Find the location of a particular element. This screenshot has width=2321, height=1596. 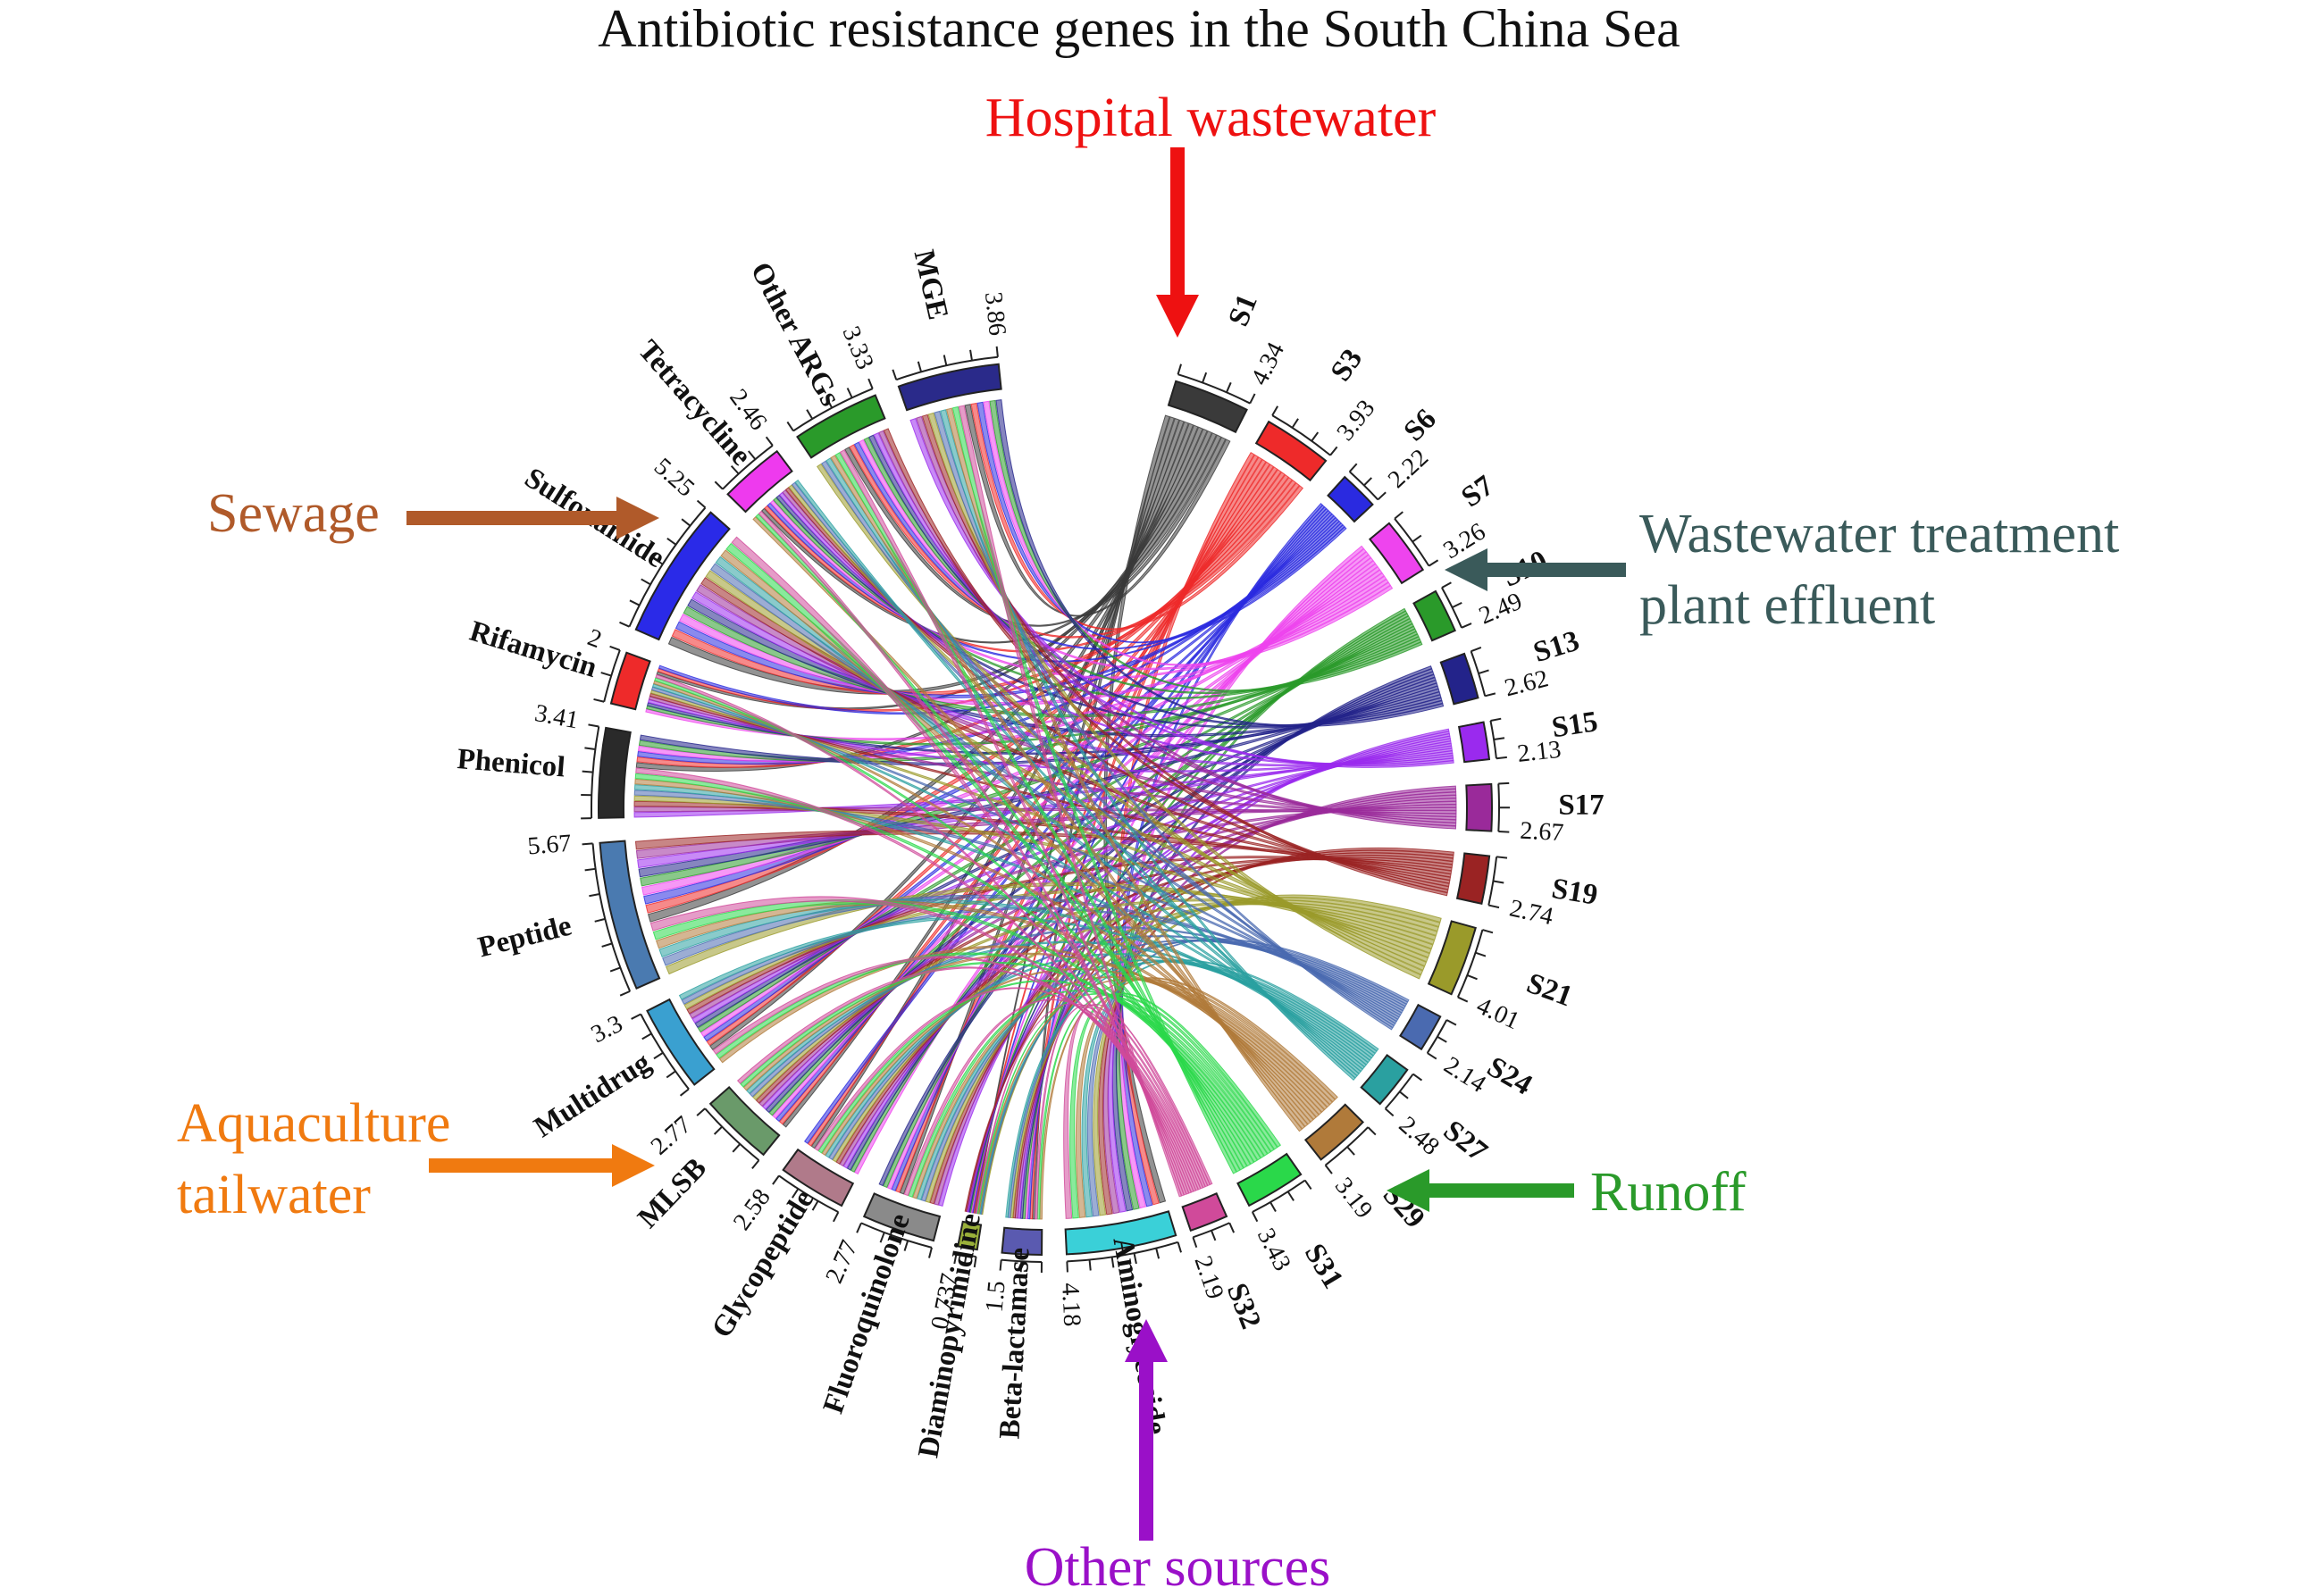

gene-arc-glycopeptide is located at coordinates (818, 1178).